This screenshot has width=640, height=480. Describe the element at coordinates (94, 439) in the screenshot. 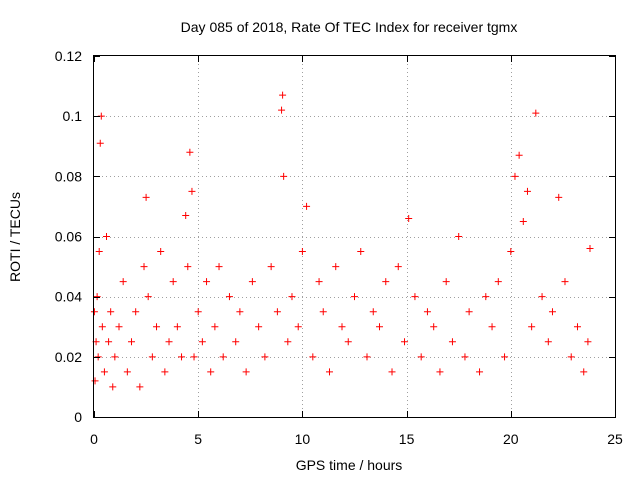

I see `x-tick-label: 0` at that location.